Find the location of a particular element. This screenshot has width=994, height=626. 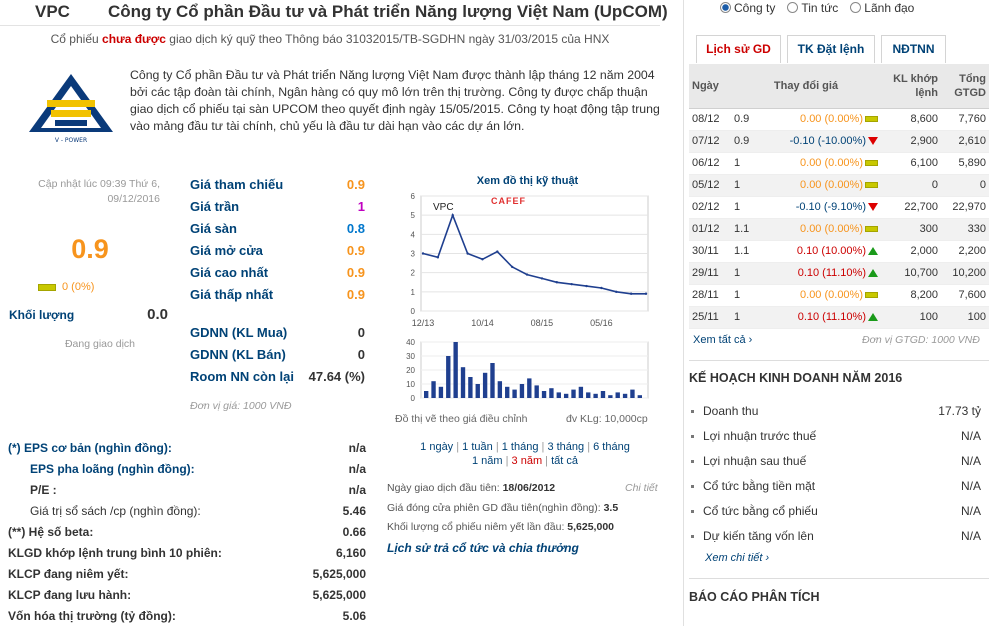

period-option: 1 tháng is located at coordinates (520, 447).